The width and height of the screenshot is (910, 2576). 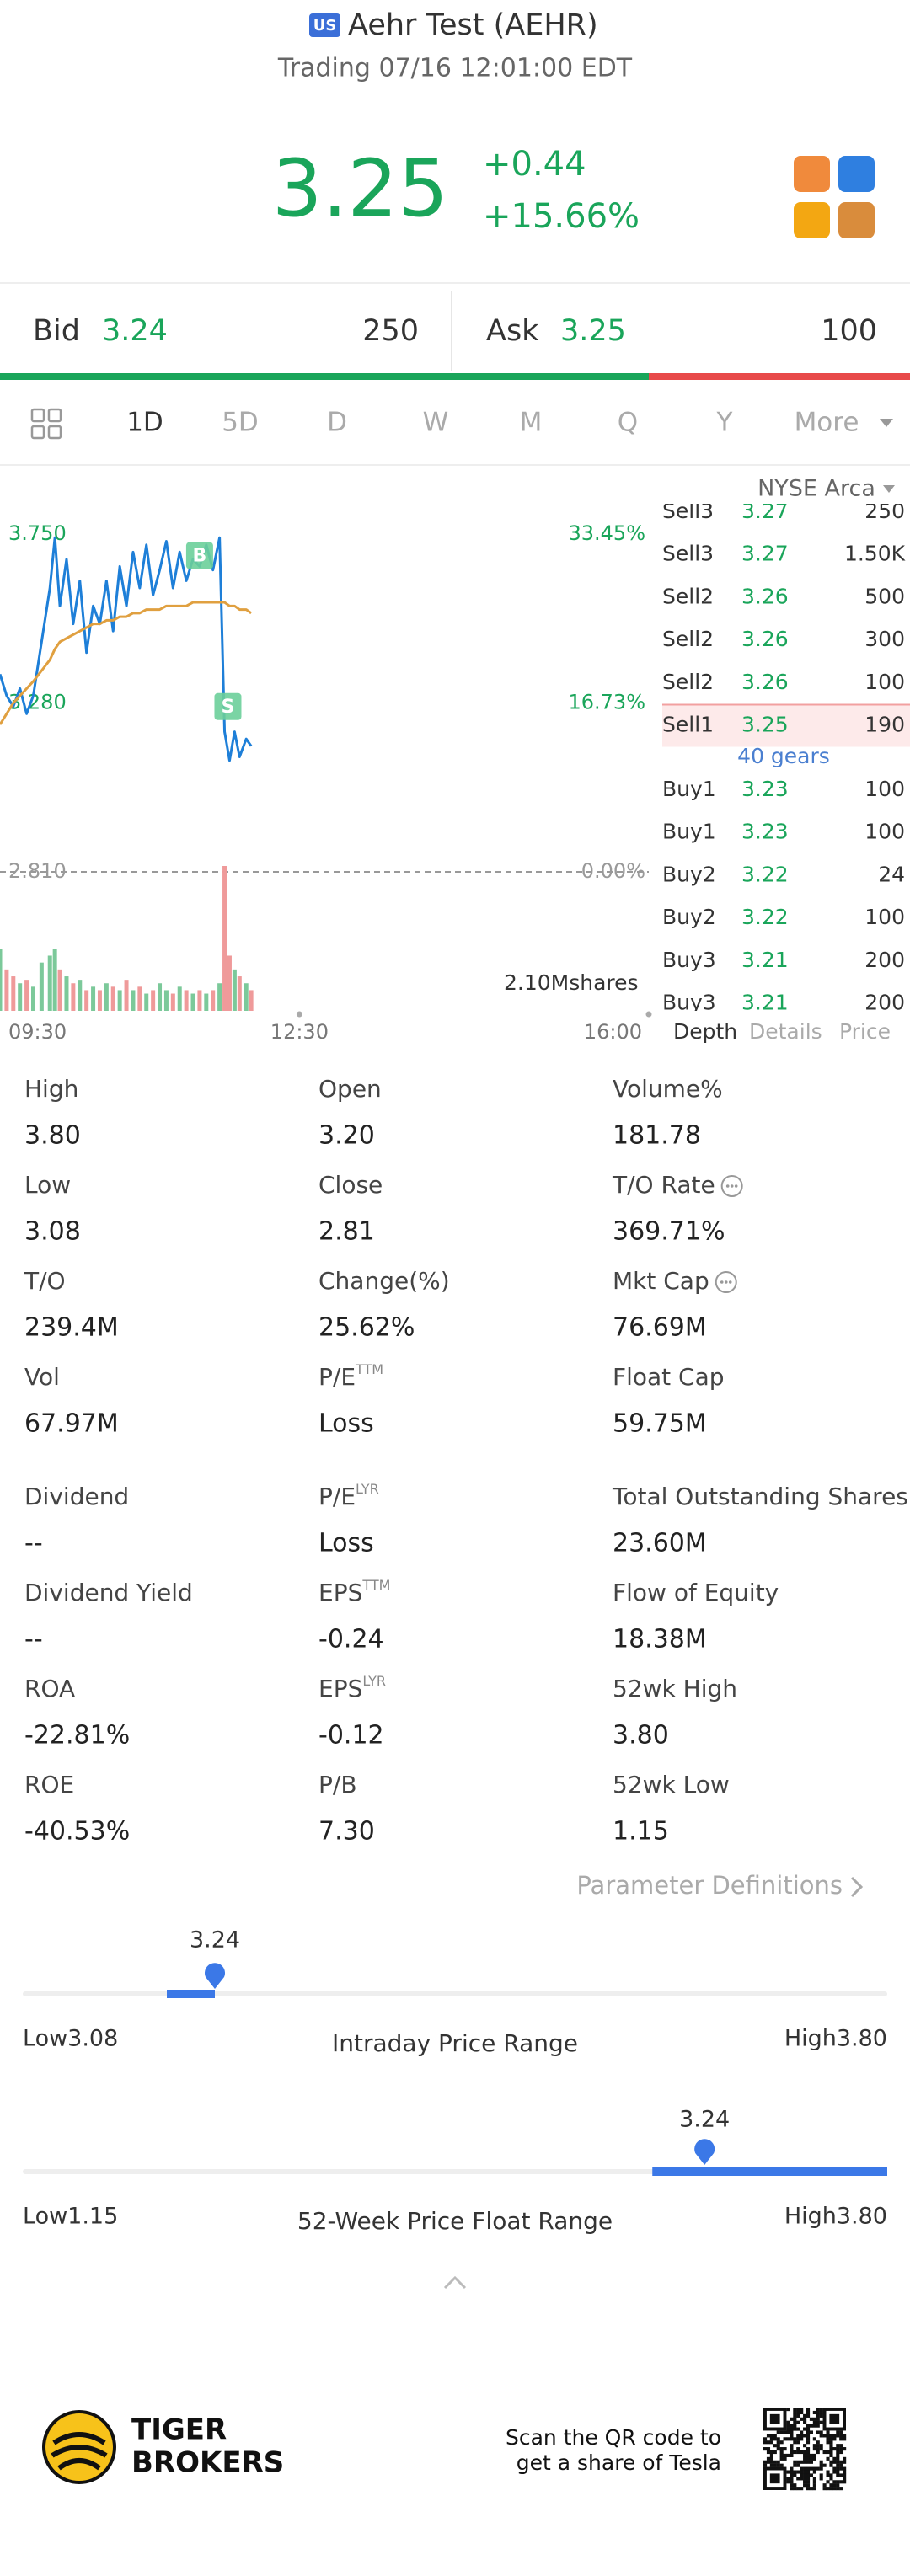 What do you see at coordinates (369, 1369) in the screenshot?
I see `stat-label-sup: TTM` at bounding box center [369, 1369].